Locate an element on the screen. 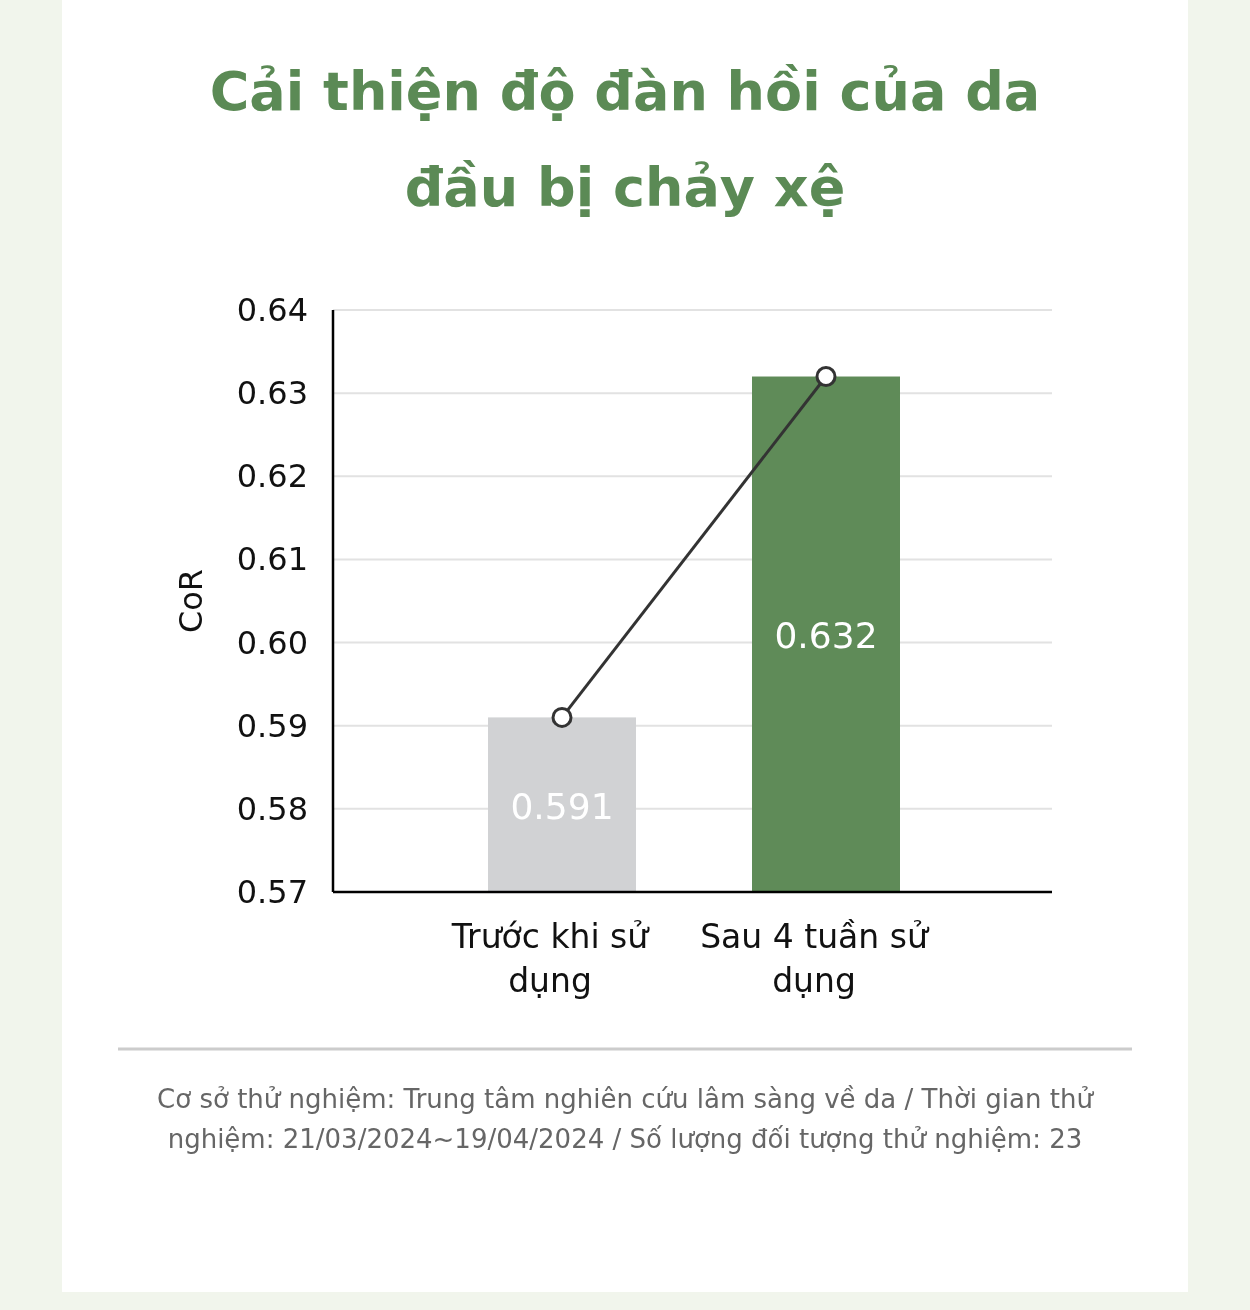 The image size is (1250, 1310). x-tick-label: Sau 4 tuần sử dụng is located at coordinates (815, 958).